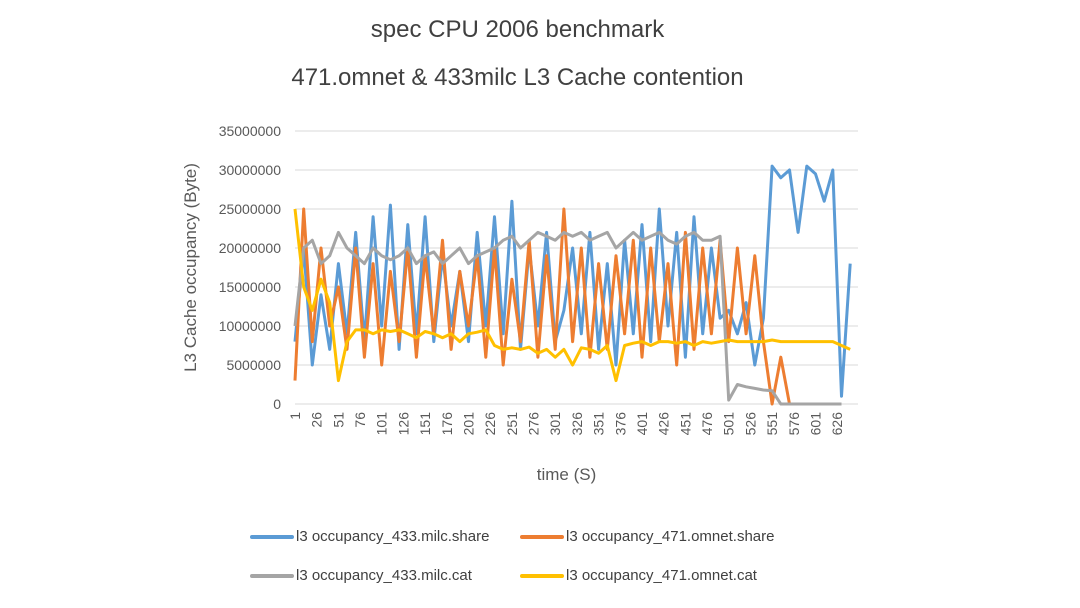  Describe the element at coordinates (384, 575) in the screenshot. I see `legend-label: l3 occupancy_433.milc.cat` at that location.